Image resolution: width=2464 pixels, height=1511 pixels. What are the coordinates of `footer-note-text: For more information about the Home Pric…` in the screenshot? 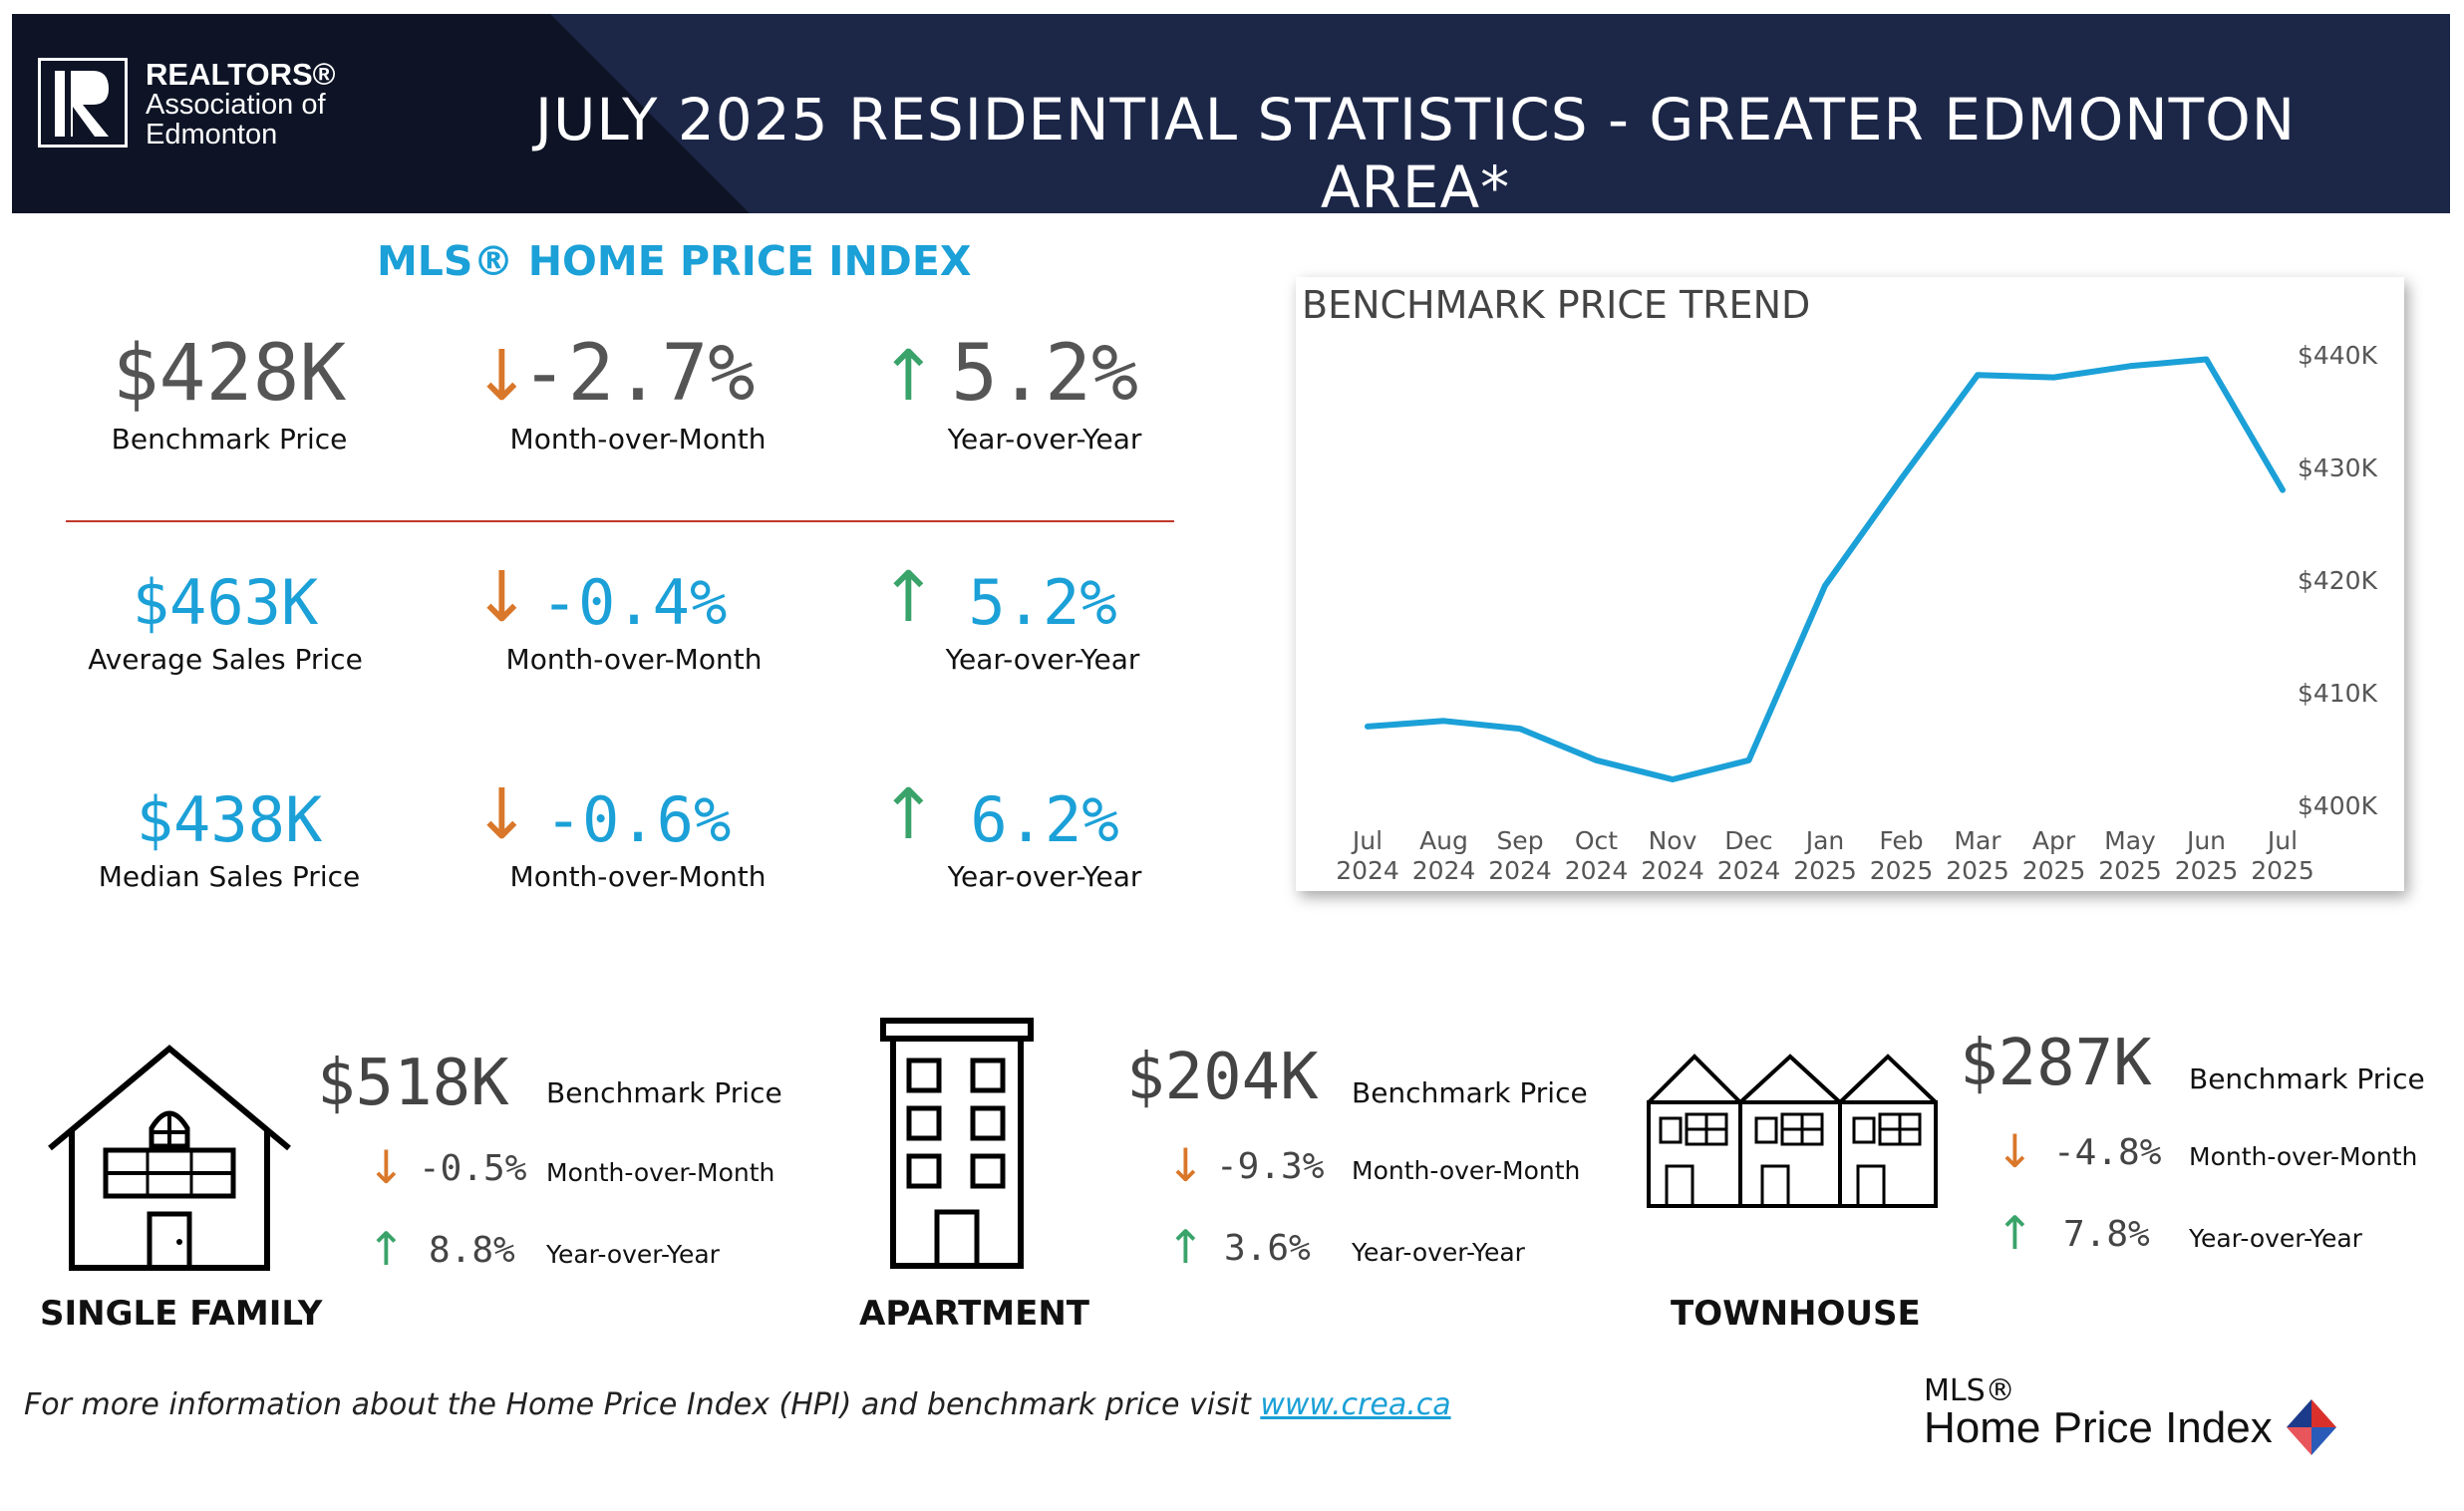 It's located at (642, 1404).